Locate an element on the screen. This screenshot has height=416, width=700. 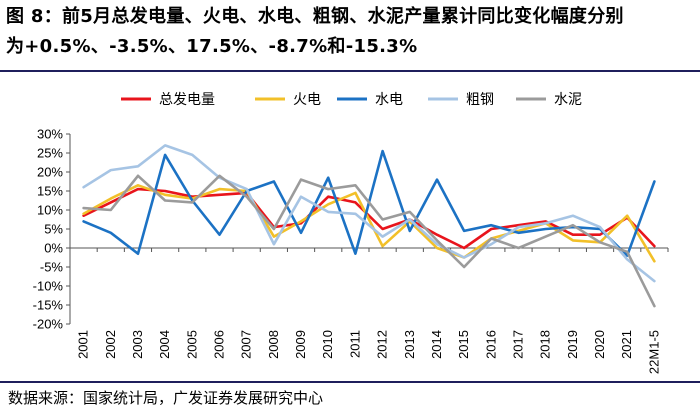
source-divider is located at coordinates (350, 382).